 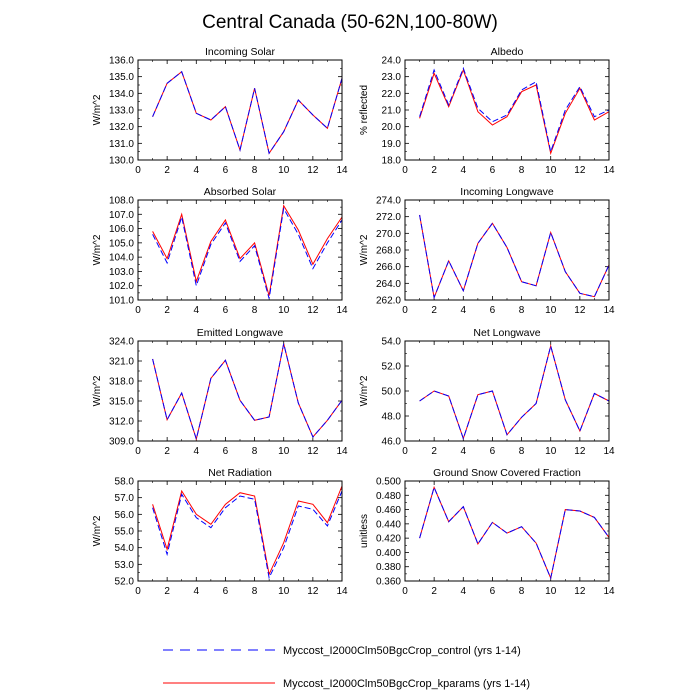 I want to click on y-tick-label: 106.0, so click(x=121, y=229).